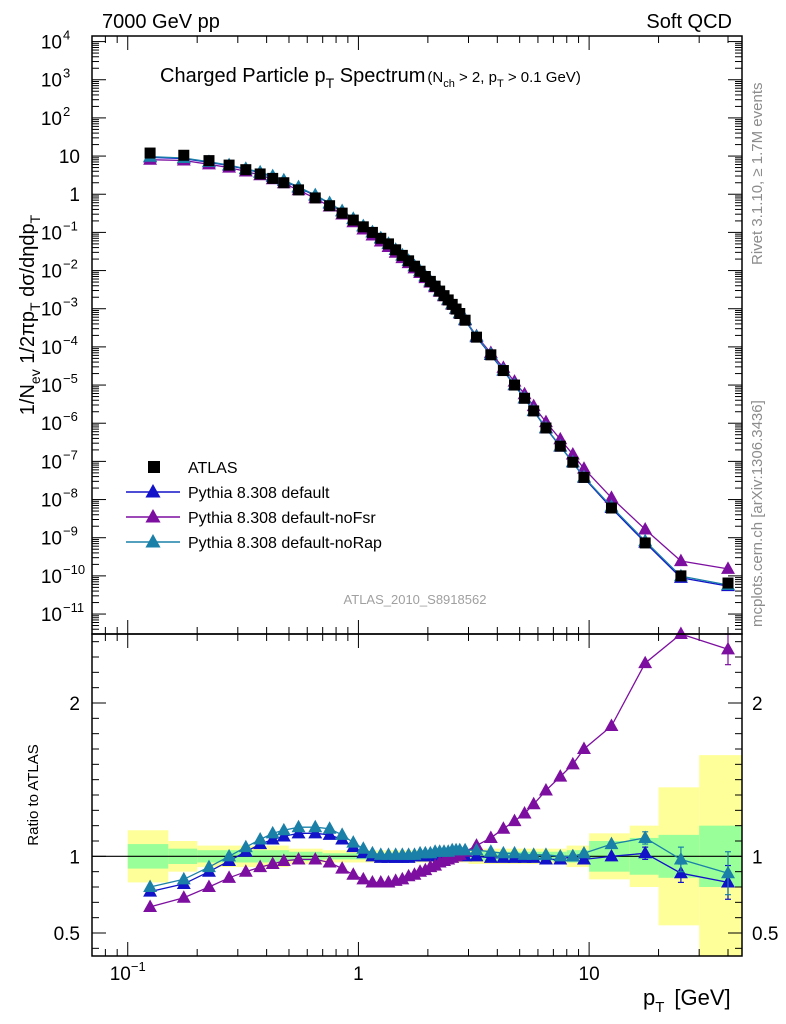  What do you see at coordinates (63, 575) in the screenshot?
I see `y-tick-label-14: 10⁻¹⁰` at bounding box center [63, 575].